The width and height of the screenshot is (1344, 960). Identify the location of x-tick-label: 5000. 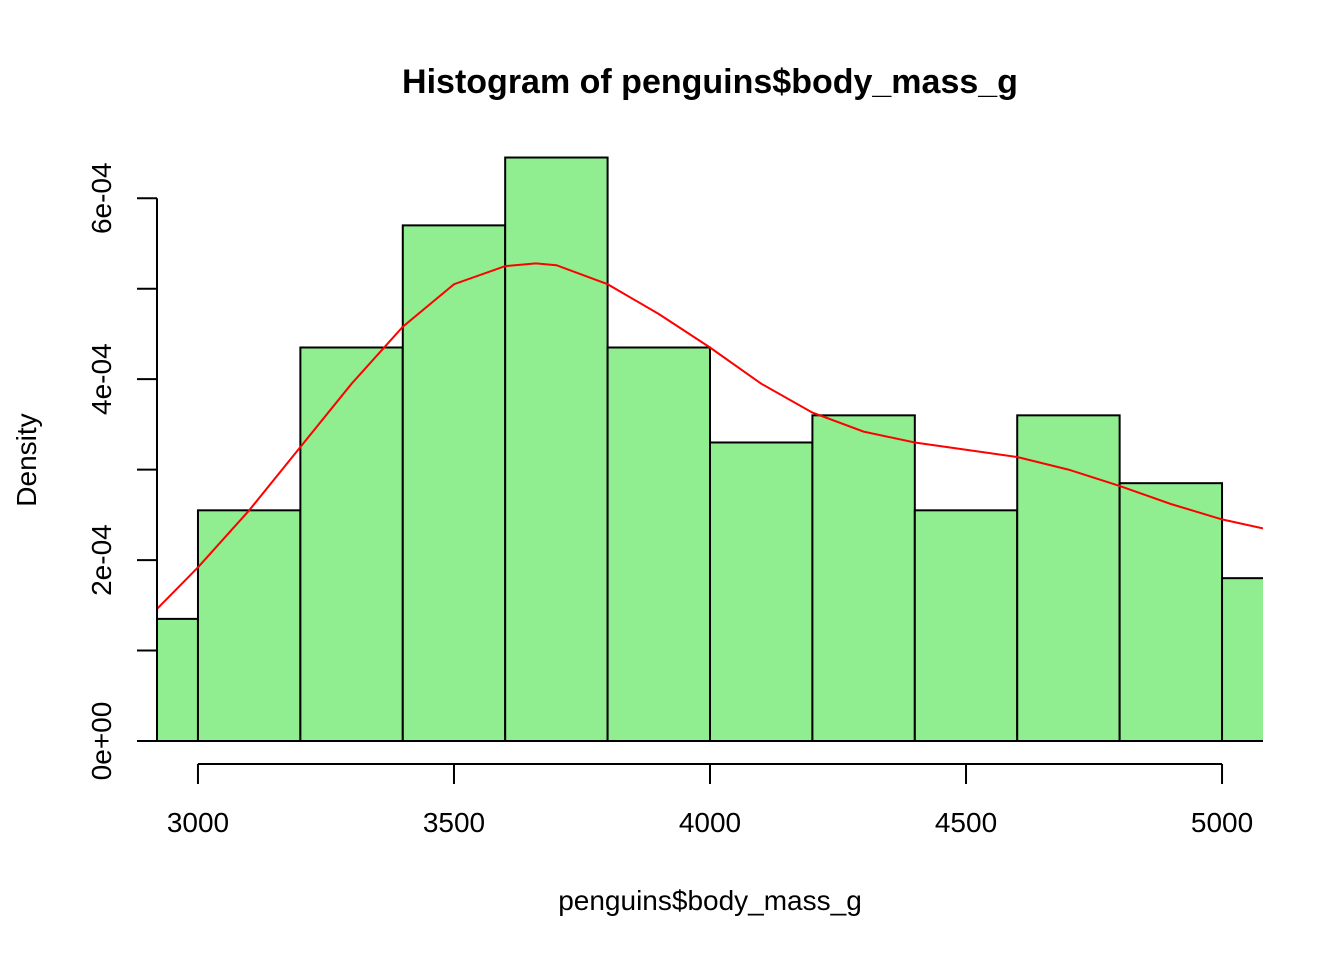
(1222, 822).